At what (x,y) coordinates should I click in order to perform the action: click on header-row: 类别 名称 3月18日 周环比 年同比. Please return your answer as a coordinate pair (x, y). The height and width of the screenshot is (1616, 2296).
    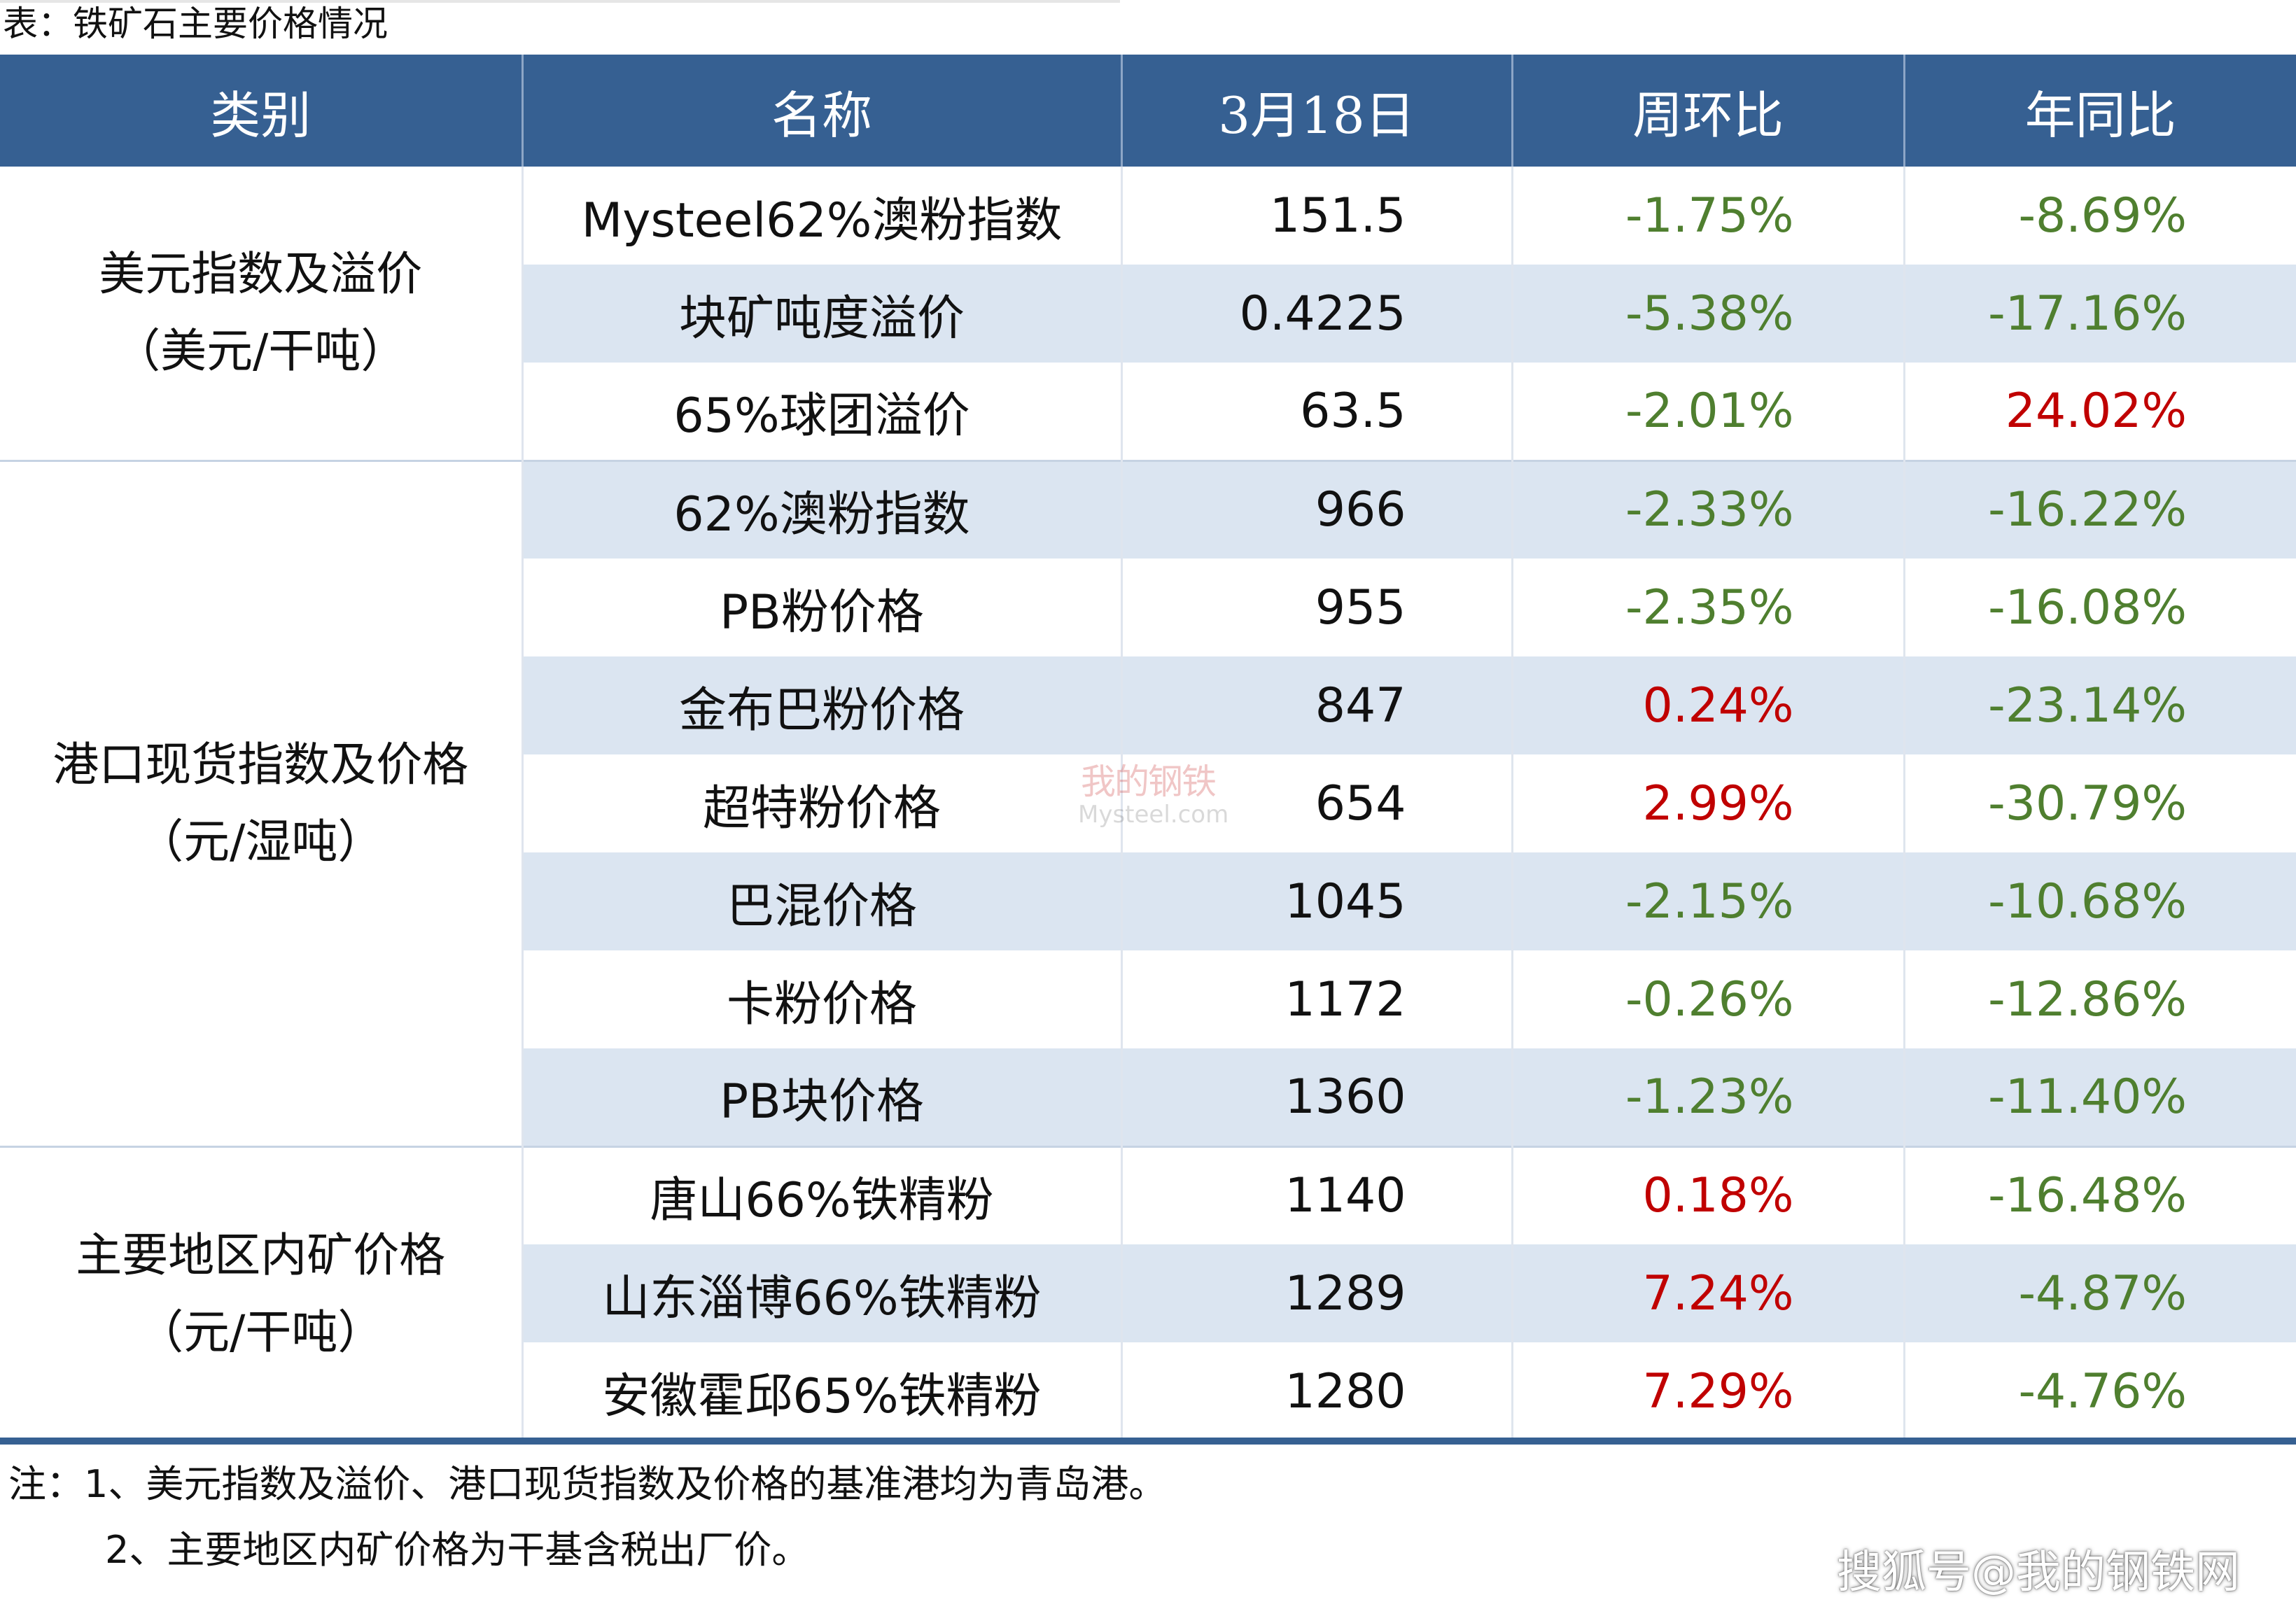
    Looking at the image, I should click on (1148, 111).